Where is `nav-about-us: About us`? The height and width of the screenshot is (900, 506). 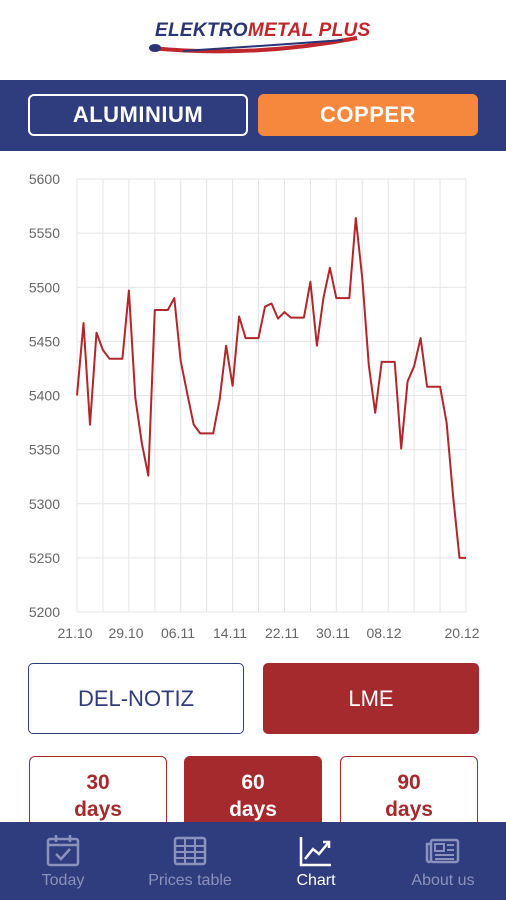 nav-about-us: About us is located at coordinates (443, 861).